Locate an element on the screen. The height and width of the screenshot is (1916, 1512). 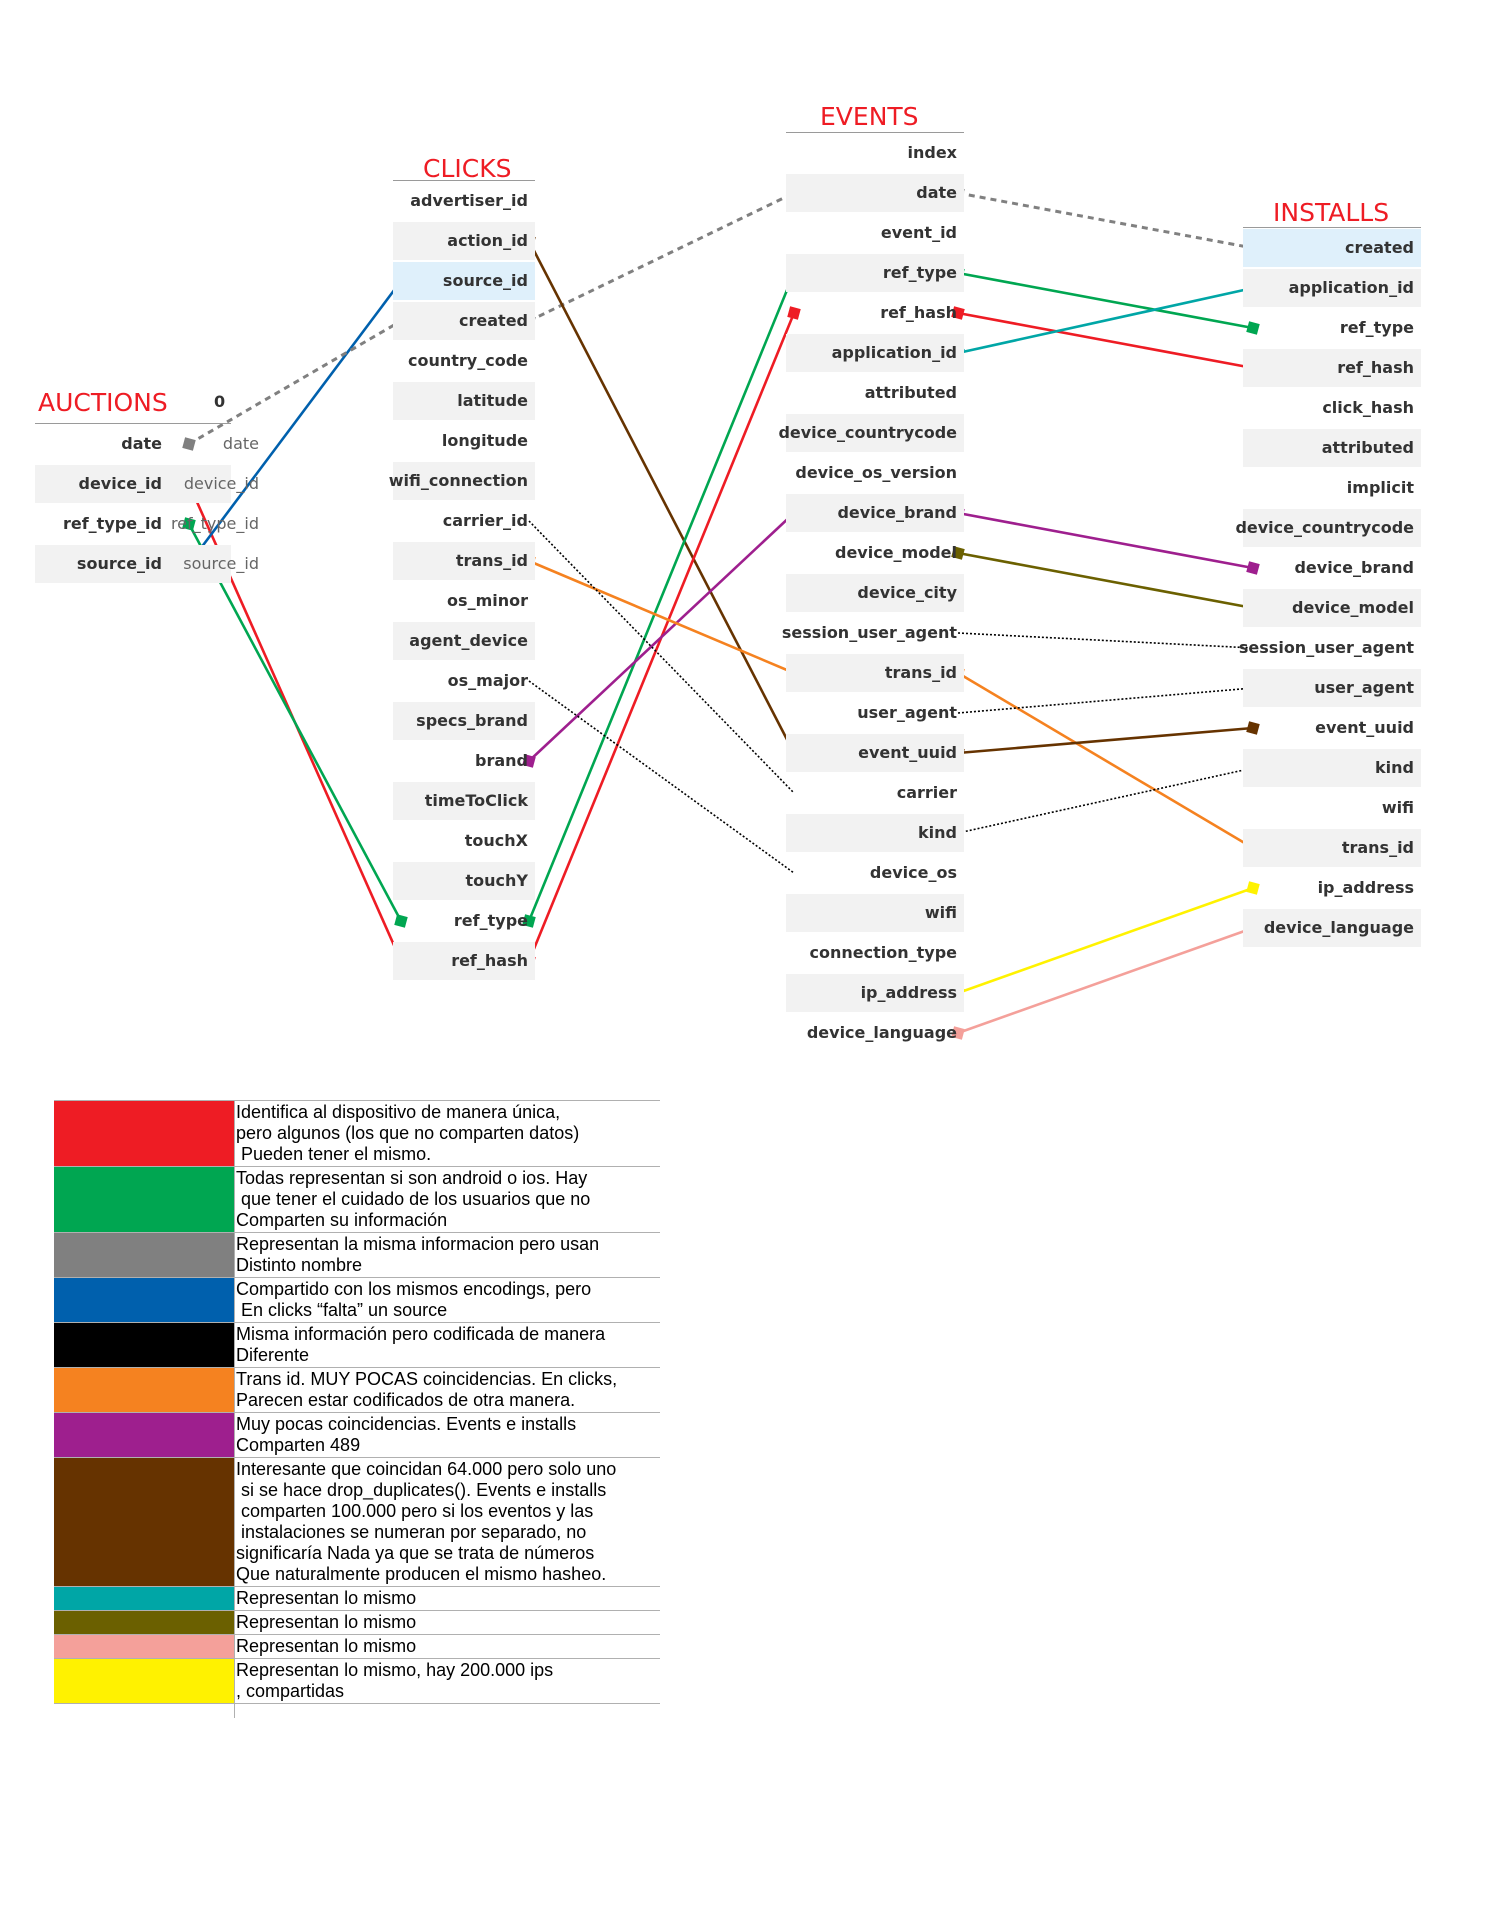
installs-field-name: click_hash is located at coordinates (1368, 407).